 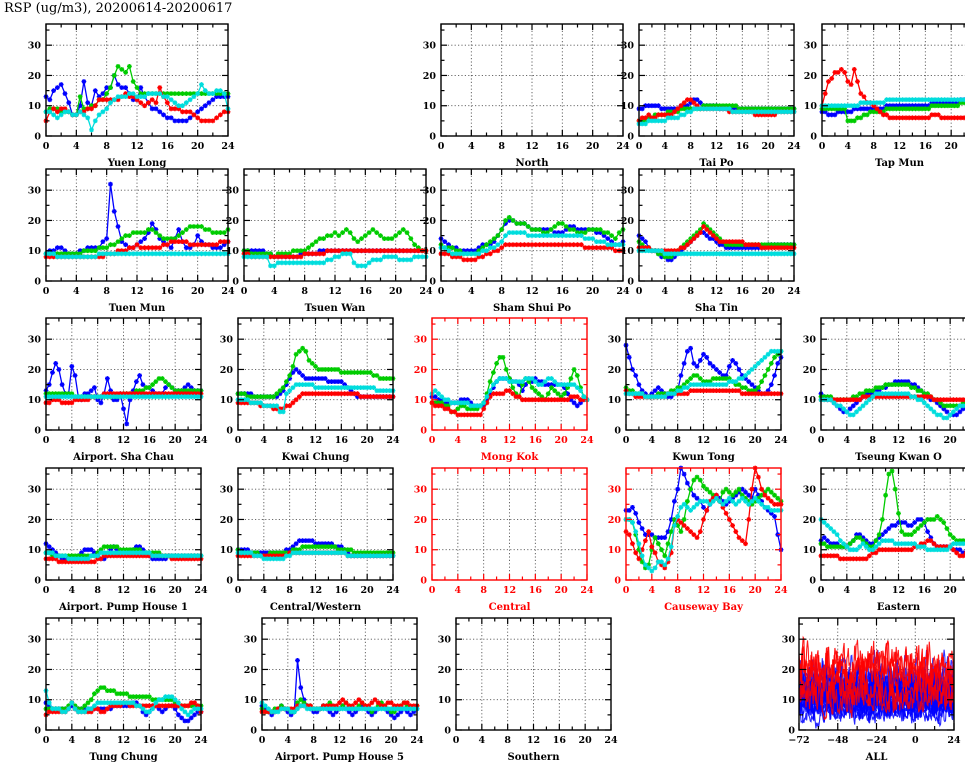 I want to click on subplot-caption: Causeway Bay, so click(x=704, y=607).